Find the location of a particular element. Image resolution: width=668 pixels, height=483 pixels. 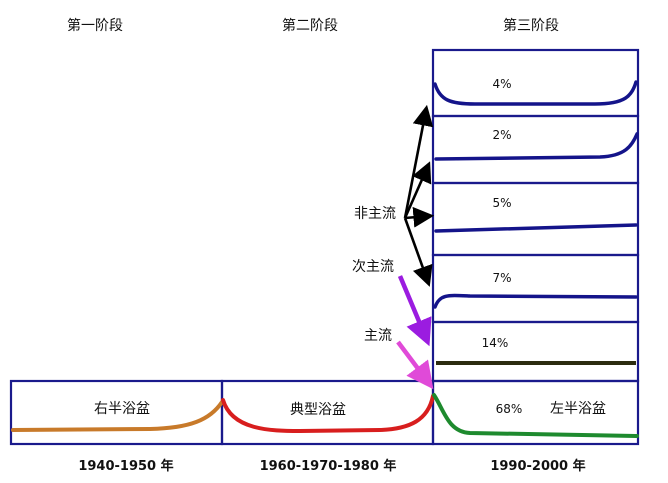

label-left-half-tub: 左半浴盆 is located at coordinates (578, 409).